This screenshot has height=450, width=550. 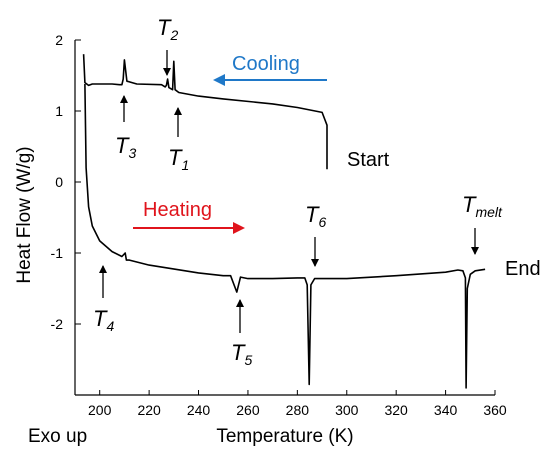 I want to click on start-label: Start, so click(x=368, y=160).